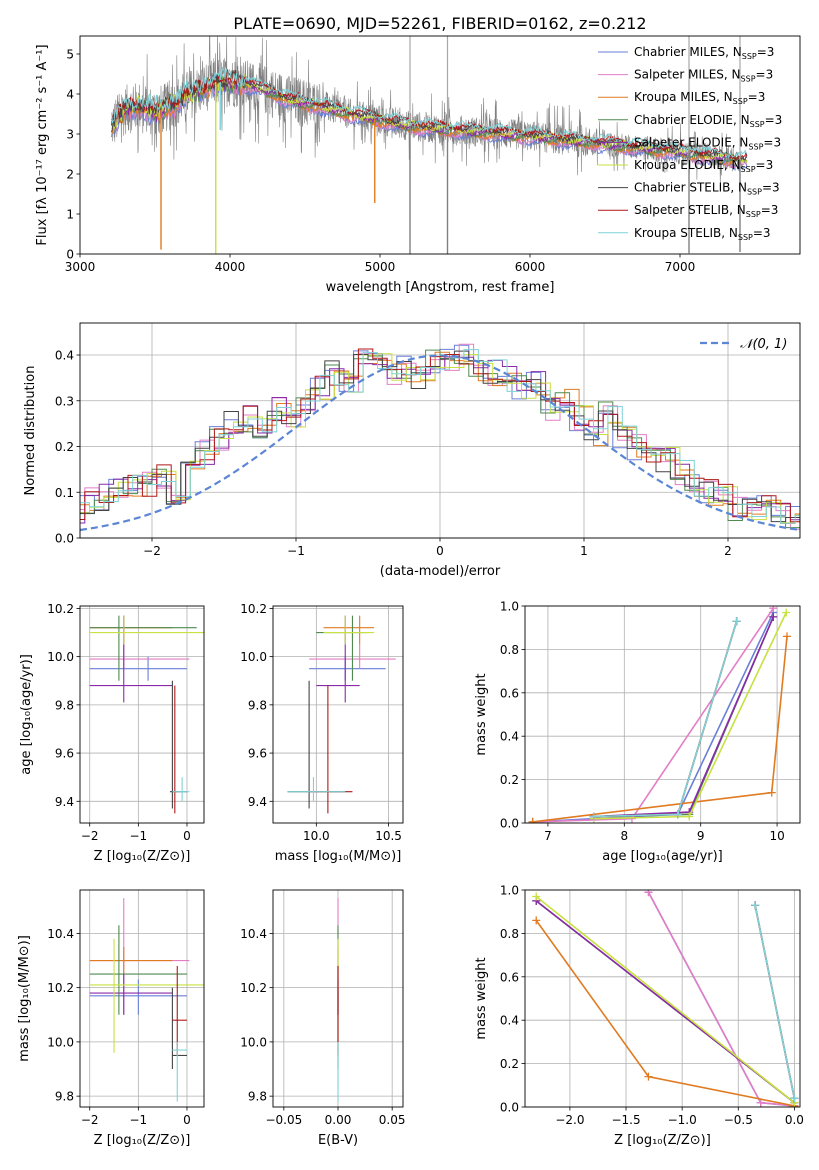 The image size is (819, 1170). What do you see at coordinates (64, 401) in the screenshot?
I see `y-tick-label: 0.3` at bounding box center [64, 401].